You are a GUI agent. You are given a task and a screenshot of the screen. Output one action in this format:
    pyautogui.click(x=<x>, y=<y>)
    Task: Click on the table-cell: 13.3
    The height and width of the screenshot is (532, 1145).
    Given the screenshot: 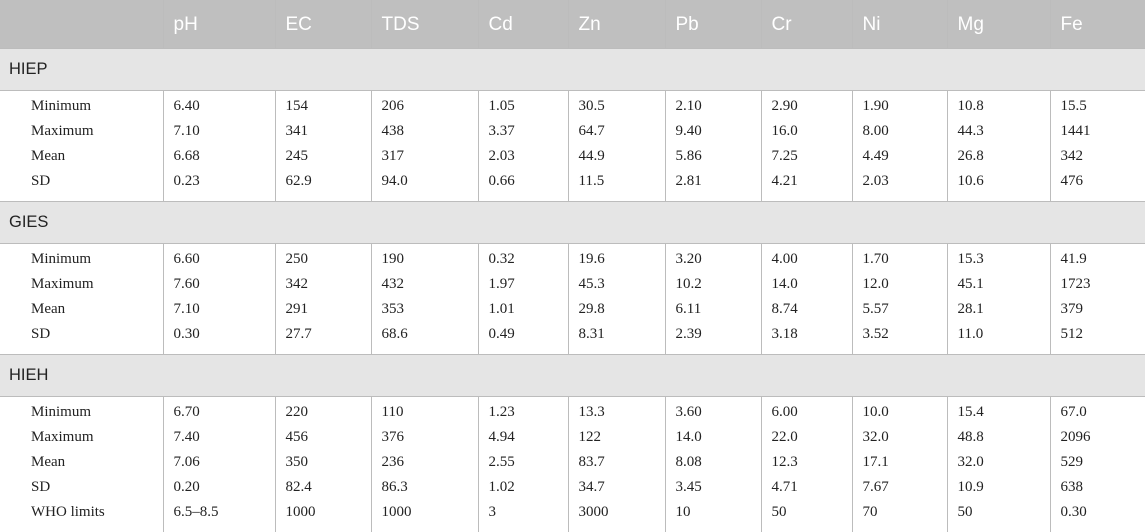 What is the action you would take?
    pyautogui.click(x=617, y=412)
    